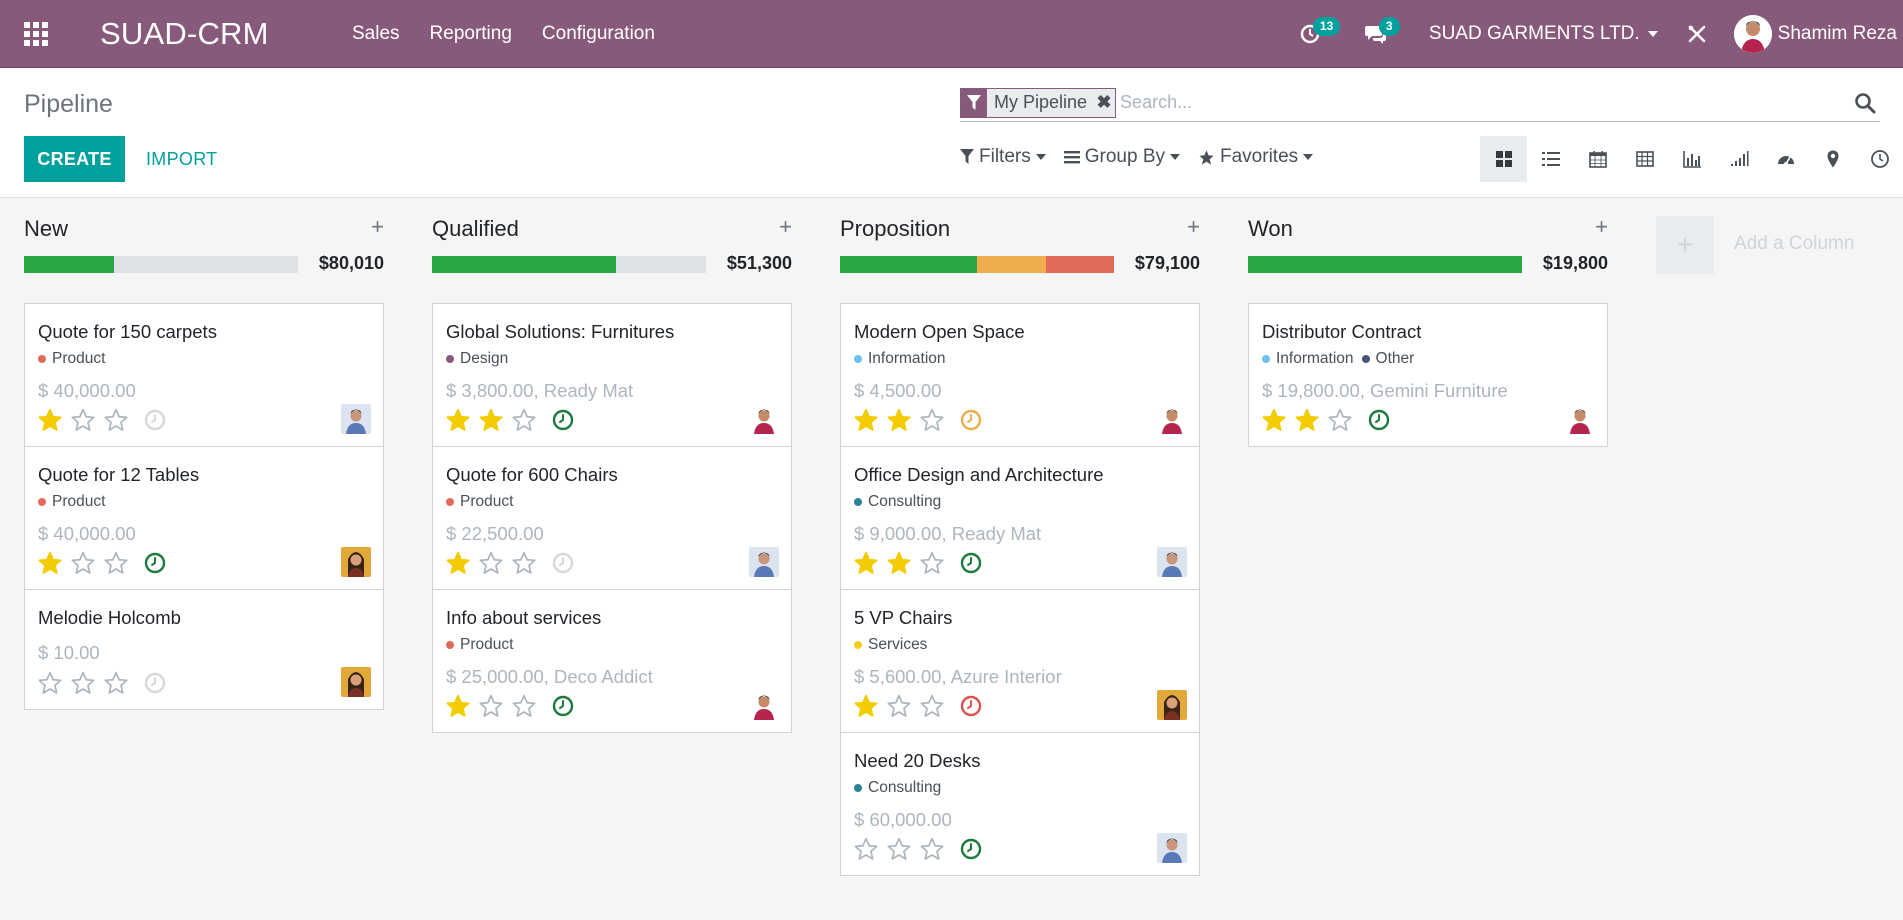  I want to click on kanban-card: Quote for 12 Tables Product $ 40,000.00, so click(204, 518).